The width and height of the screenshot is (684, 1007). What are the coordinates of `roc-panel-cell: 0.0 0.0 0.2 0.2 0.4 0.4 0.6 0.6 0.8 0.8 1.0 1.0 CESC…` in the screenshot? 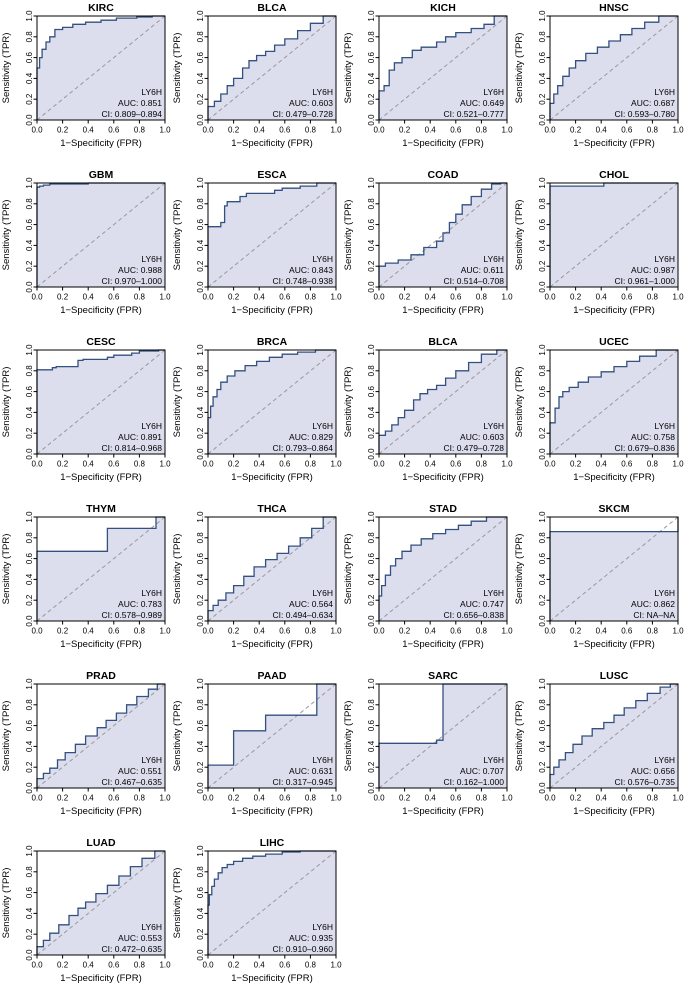 It's located at (85, 417).